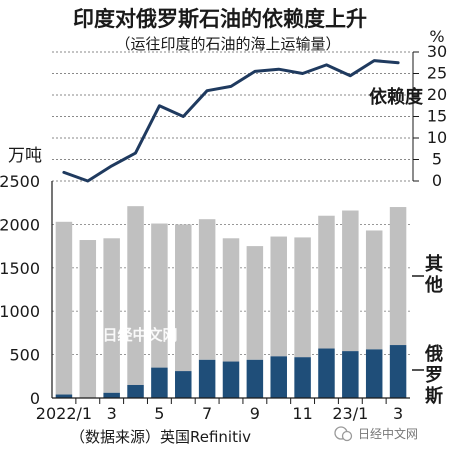 Image resolution: width=450 pixels, height=450 pixels. Describe the element at coordinates (20, 311) in the screenshot. I see `left-tick-label: 1000` at that location.